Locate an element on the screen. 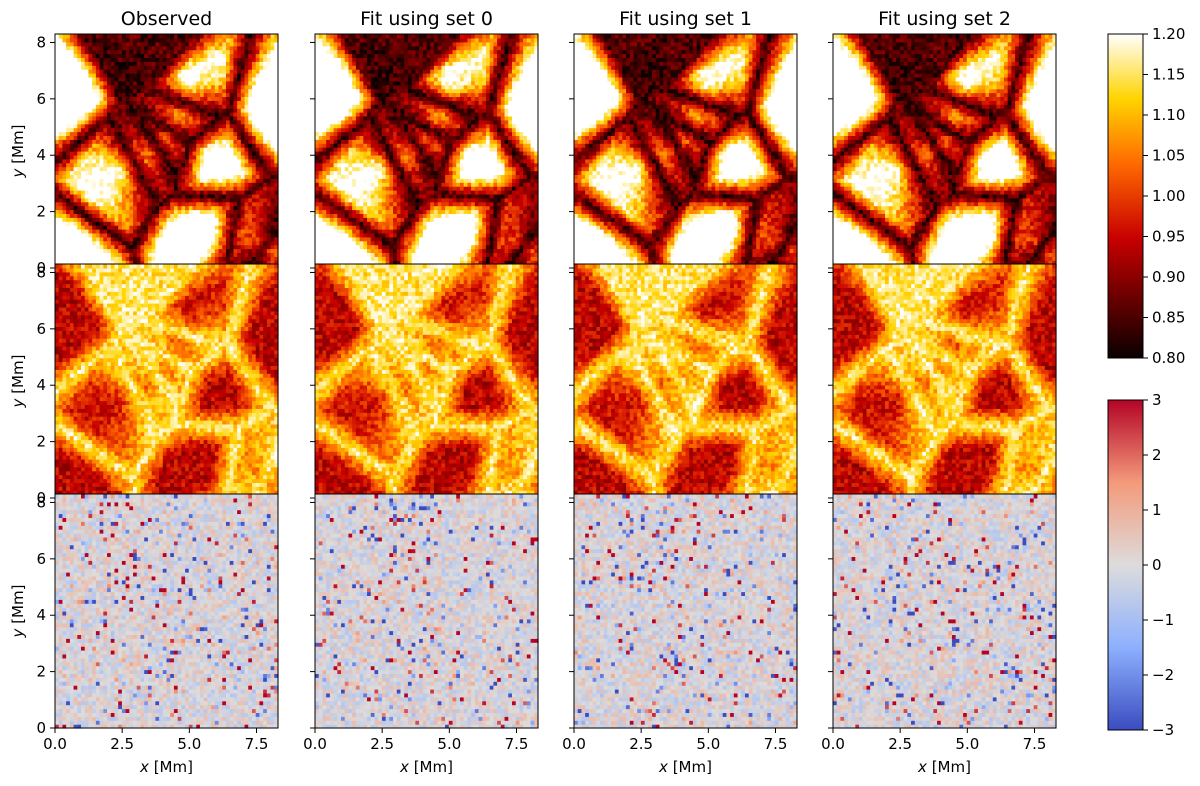  colorbar-tick-label: −1 is located at coordinates (1163, 620).